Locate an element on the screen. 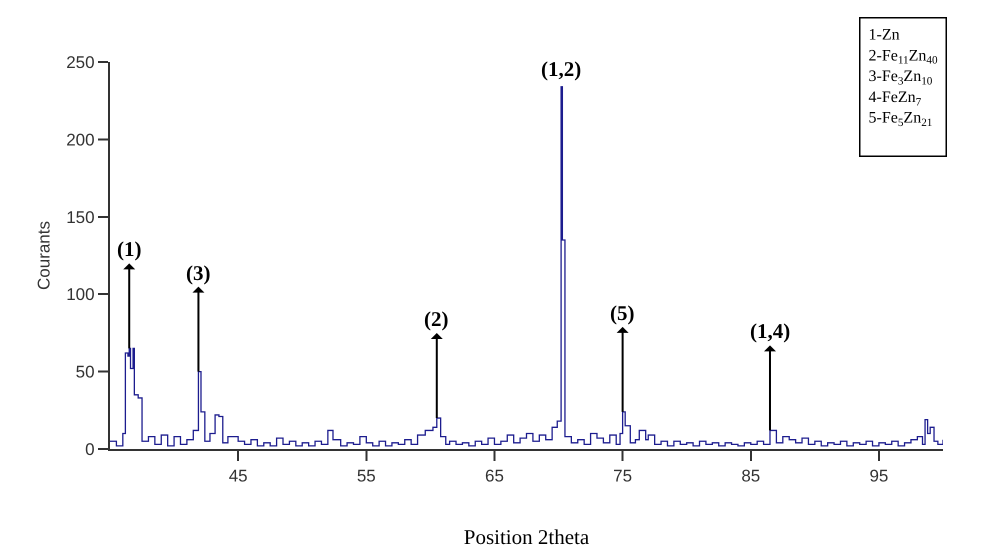 This screenshot has width=997, height=556. x-tick-label: 75 is located at coordinates (622, 476).